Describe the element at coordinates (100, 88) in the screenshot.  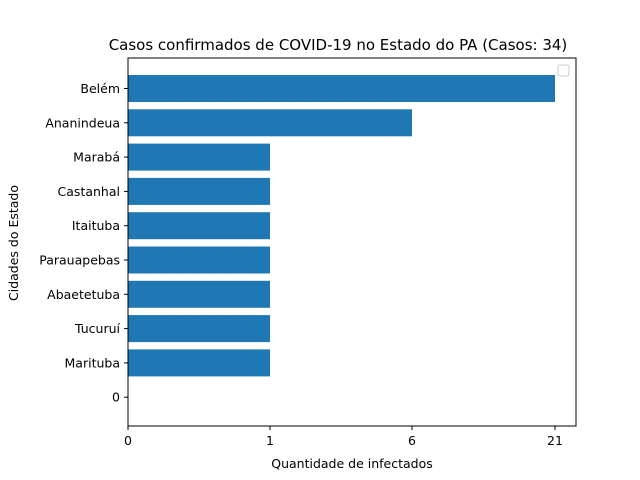
I see `y-tick-label: Belém` at that location.